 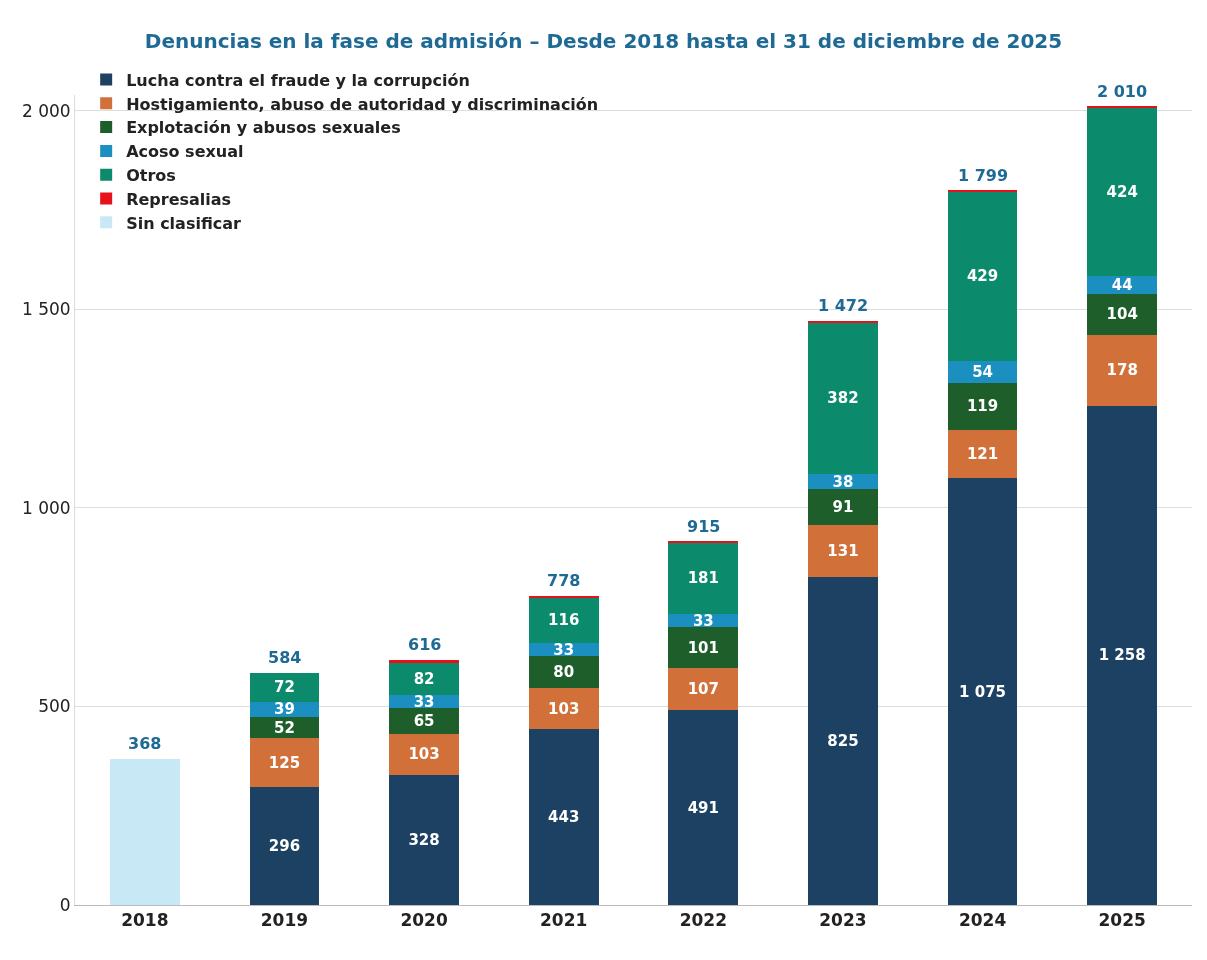 I want to click on data-label: 52, so click(x=284, y=727).